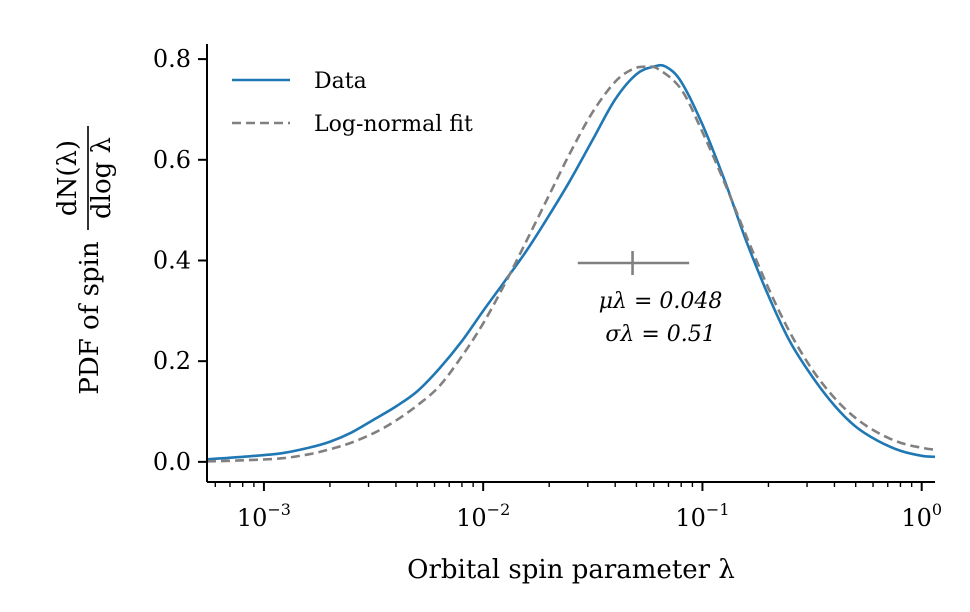 The height and width of the screenshot is (612, 970). What do you see at coordinates (340, 81) in the screenshot?
I see `legend-label-data: Data` at bounding box center [340, 81].